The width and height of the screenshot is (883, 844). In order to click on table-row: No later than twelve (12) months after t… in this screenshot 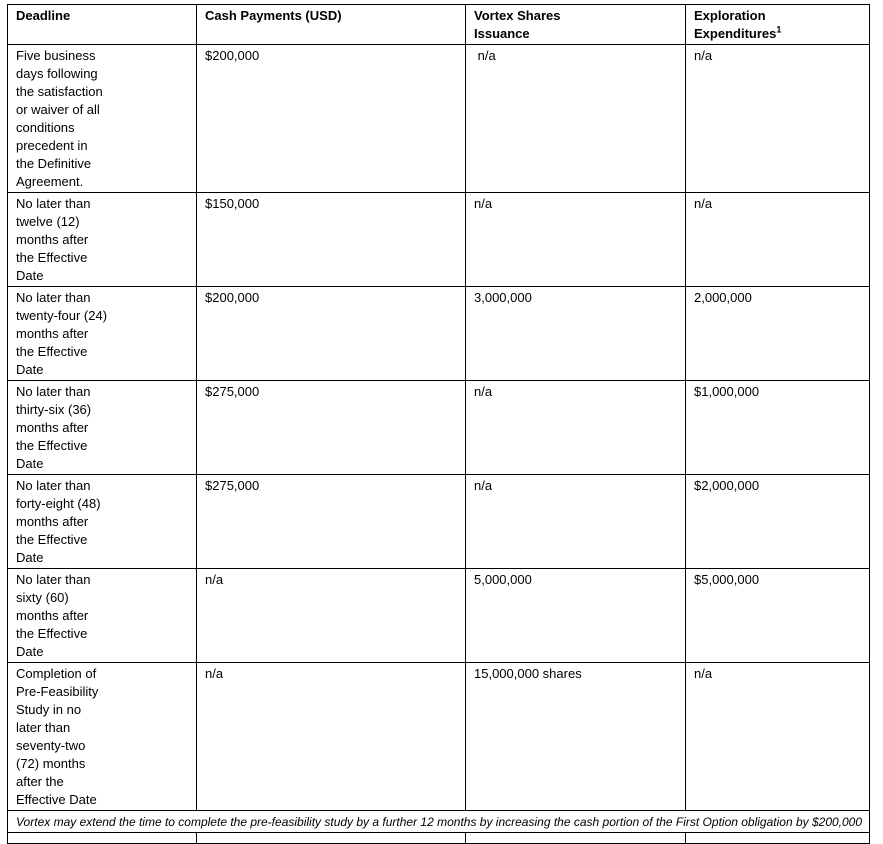, I will do `click(438, 239)`.